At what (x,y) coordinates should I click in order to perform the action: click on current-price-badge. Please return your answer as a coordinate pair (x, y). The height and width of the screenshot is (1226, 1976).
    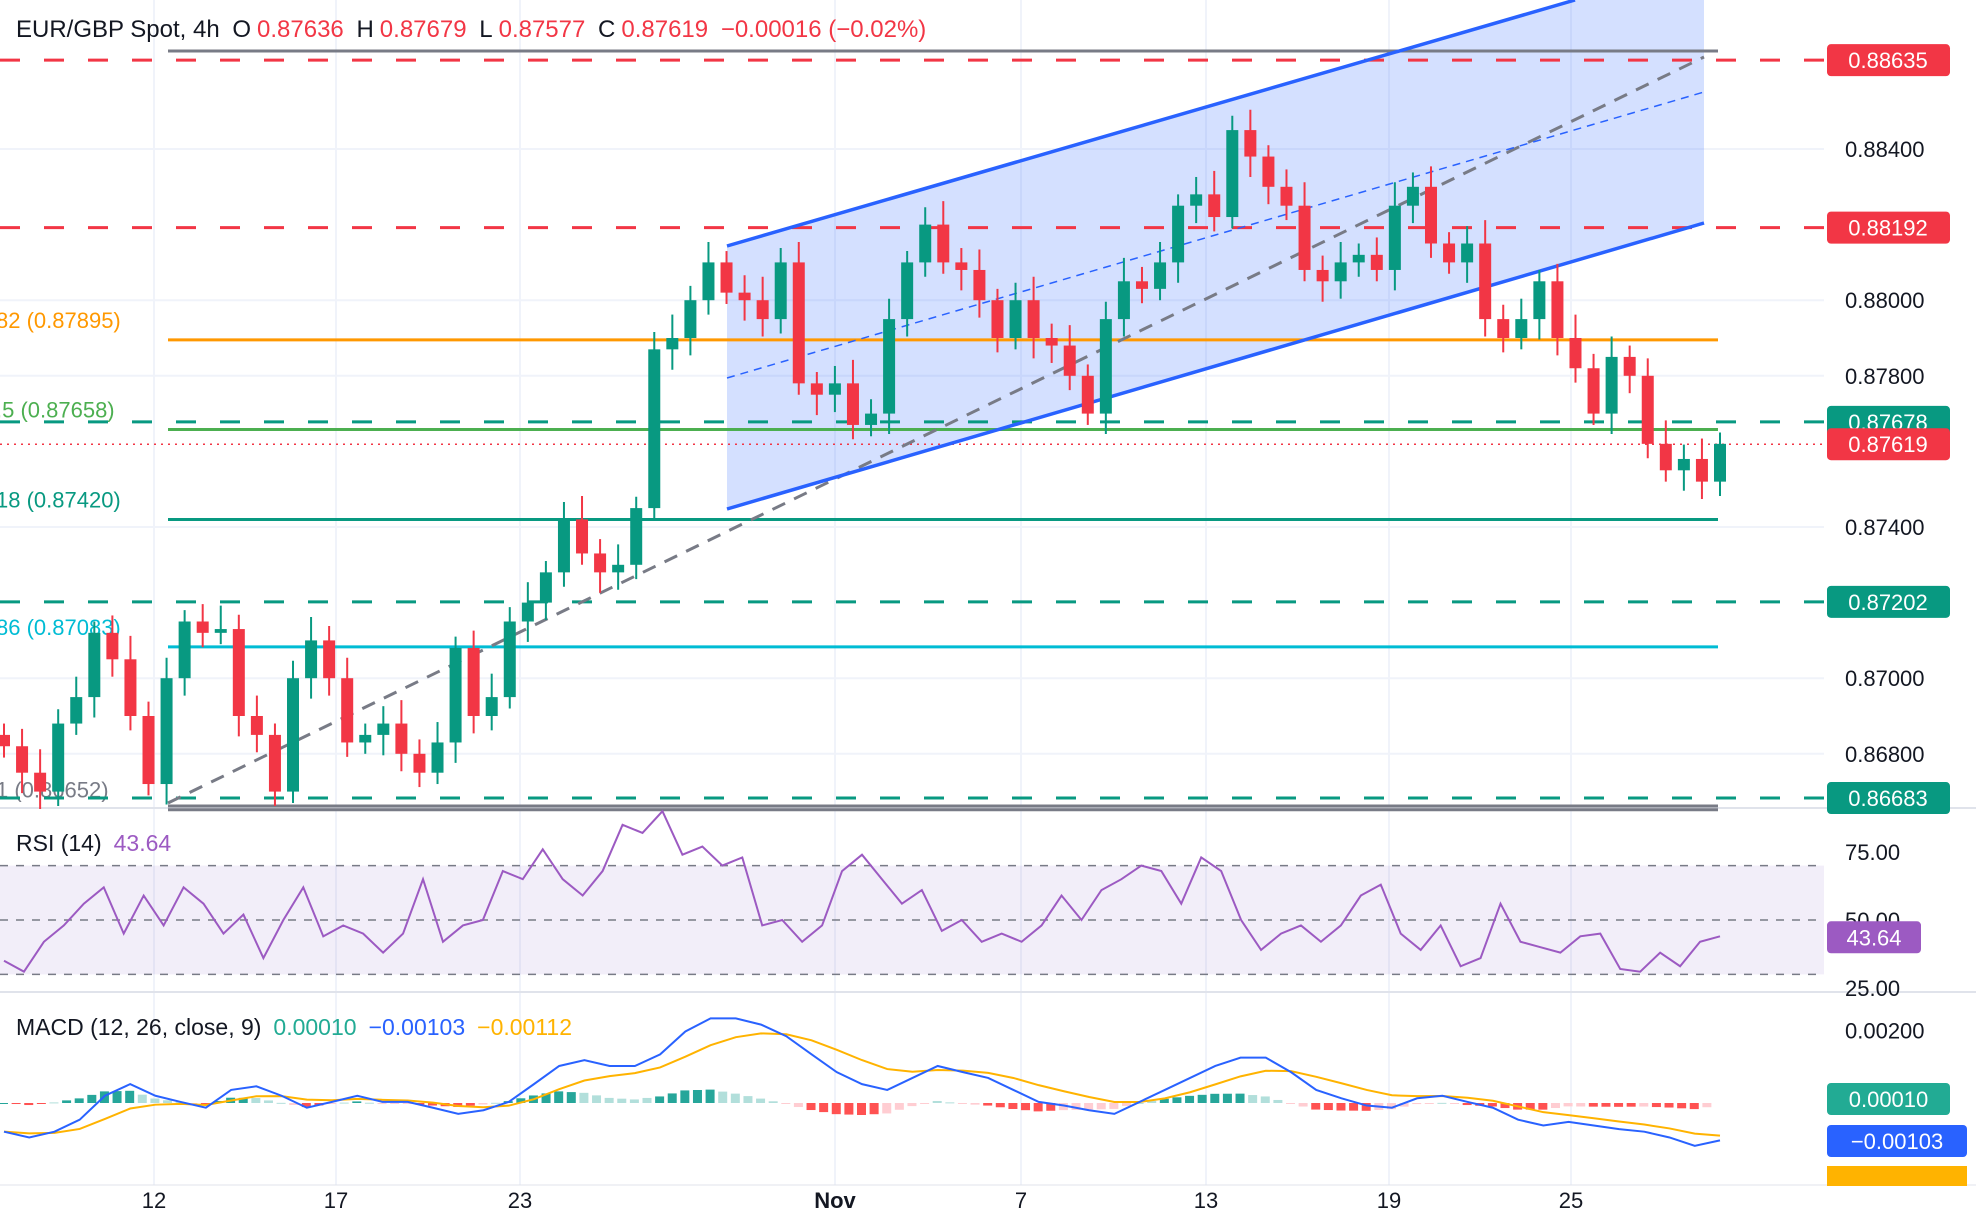
    Looking at the image, I should click on (1888, 444).